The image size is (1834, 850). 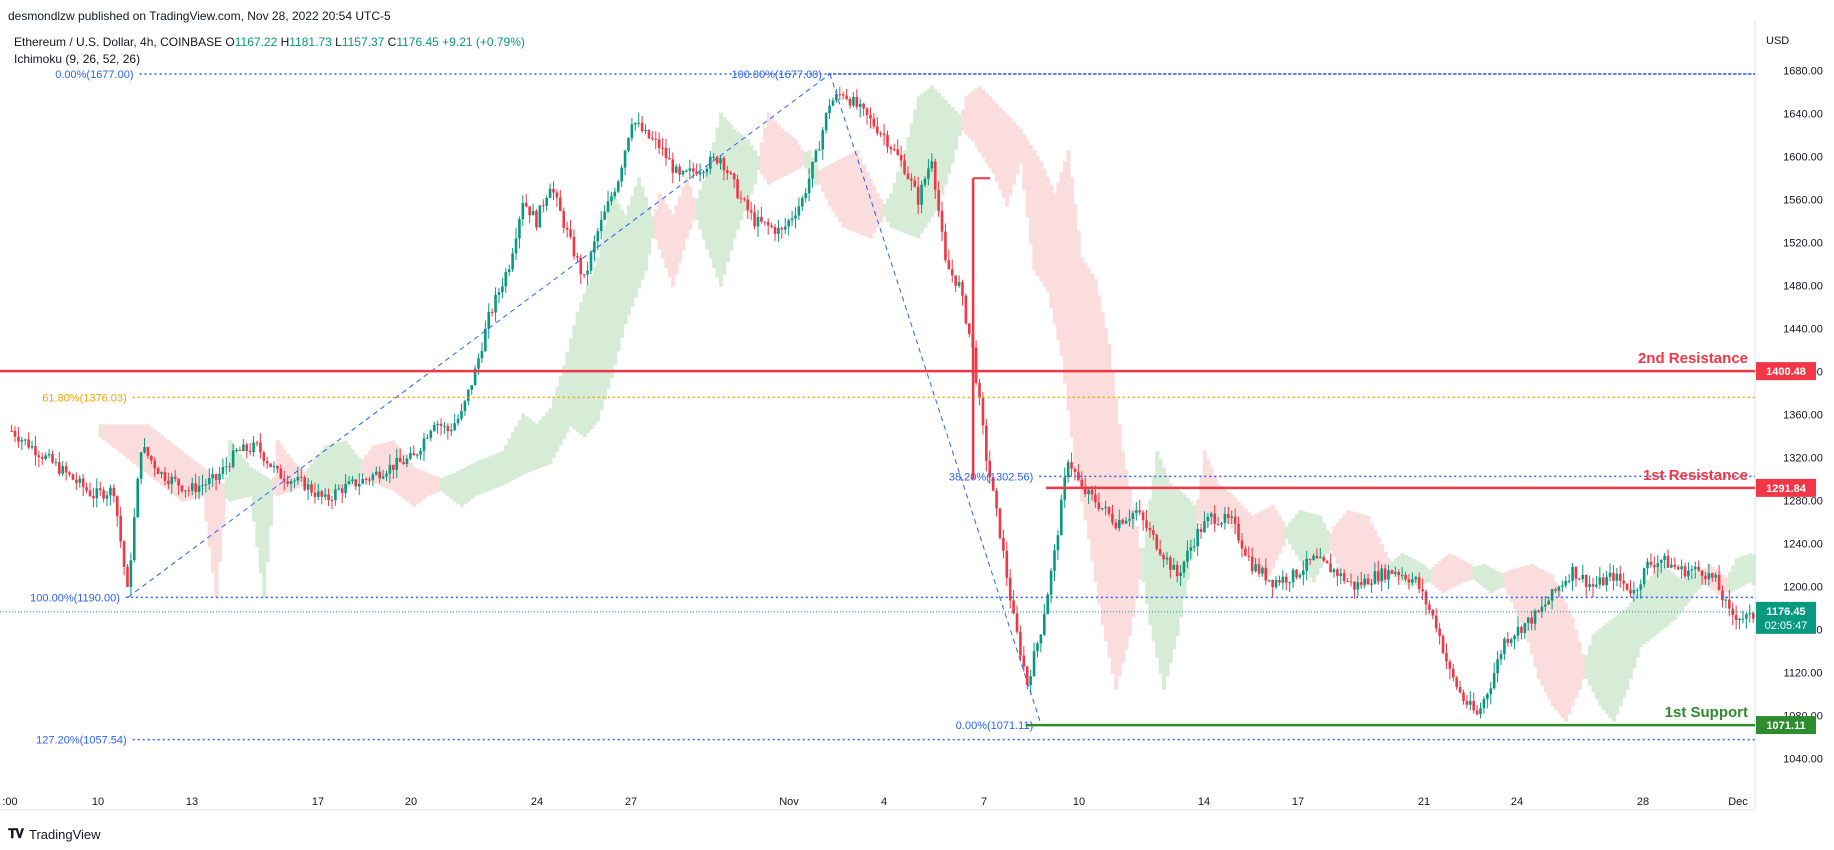 What do you see at coordinates (98, 802) in the screenshot?
I see `x-tick-label: 10` at bounding box center [98, 802].